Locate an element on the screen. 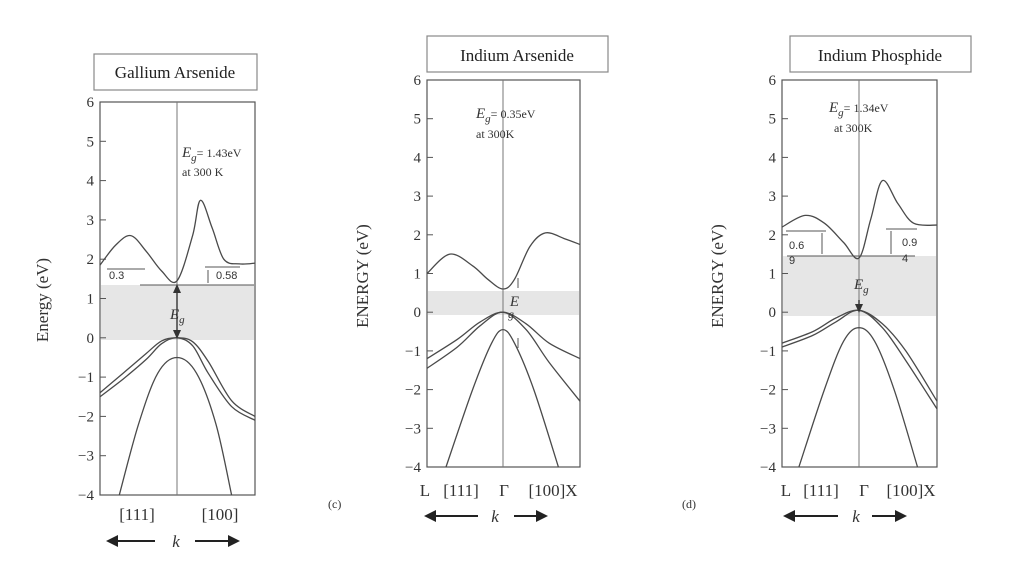  chart-title: Indium Phosphide is located at coordinates (880, 55).